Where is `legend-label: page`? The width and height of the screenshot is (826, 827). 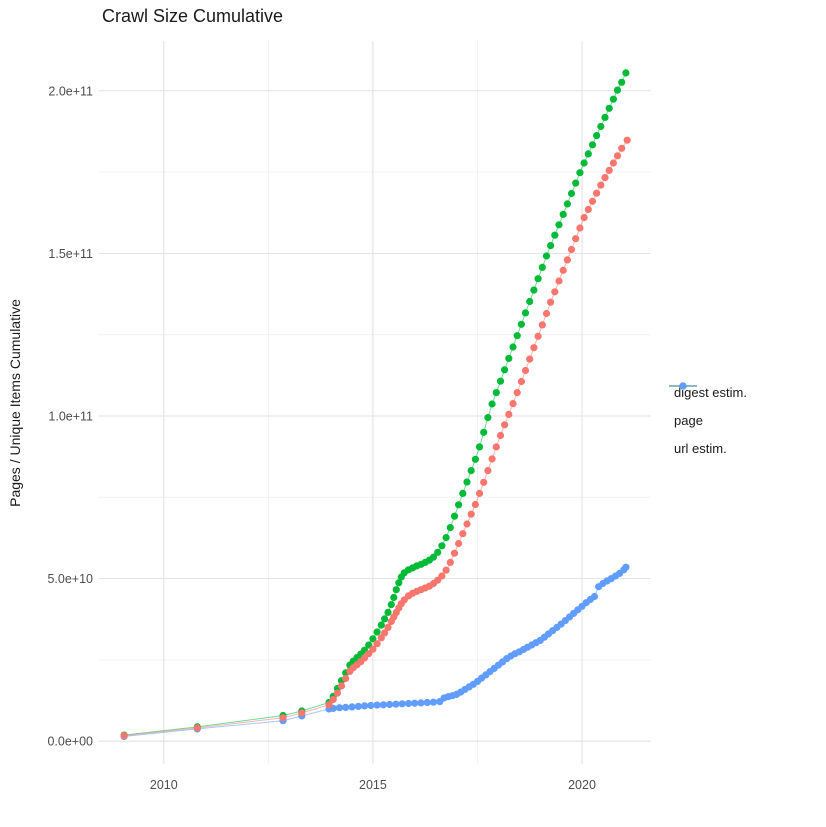 legend-label: page is located at coordinates (688, 420).